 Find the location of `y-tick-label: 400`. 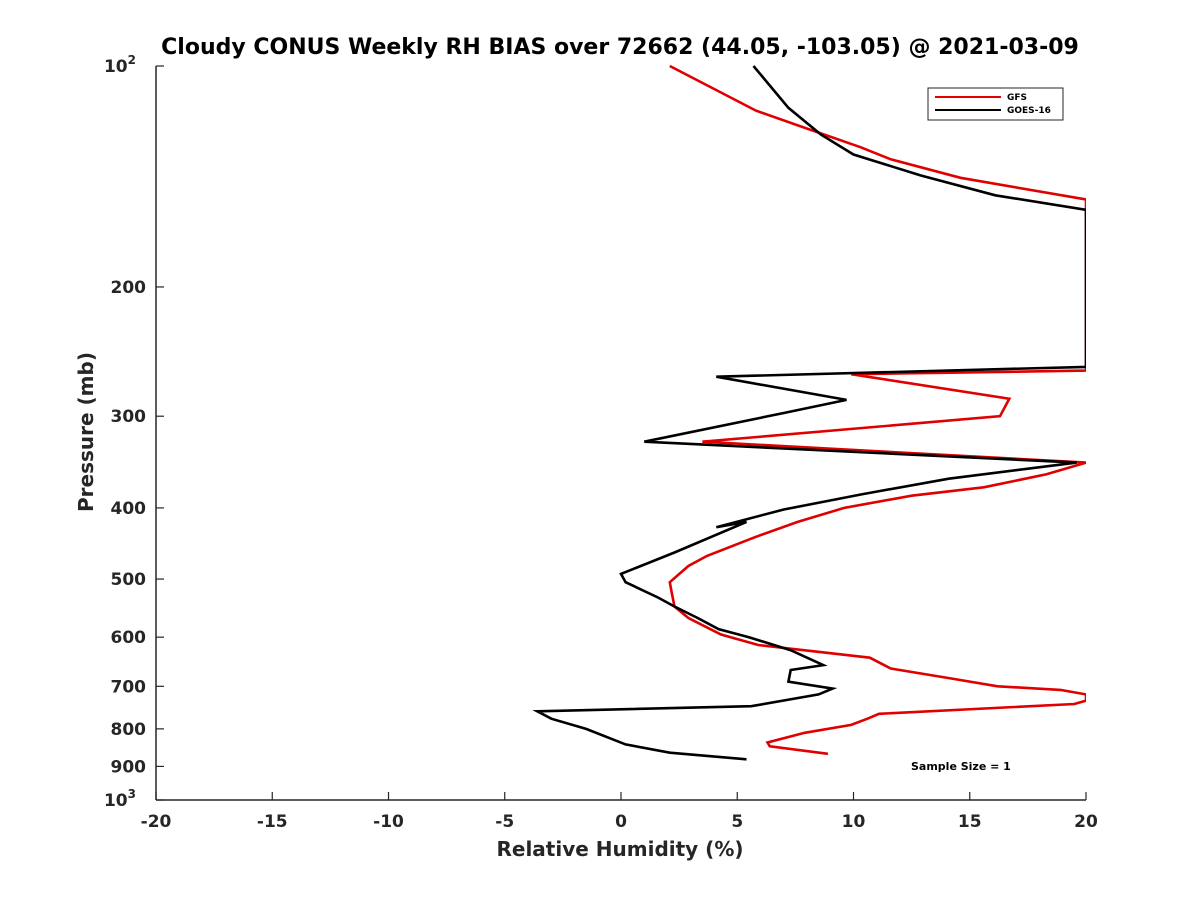

y-tick-label: 400 is located at coordinates (129, 509).